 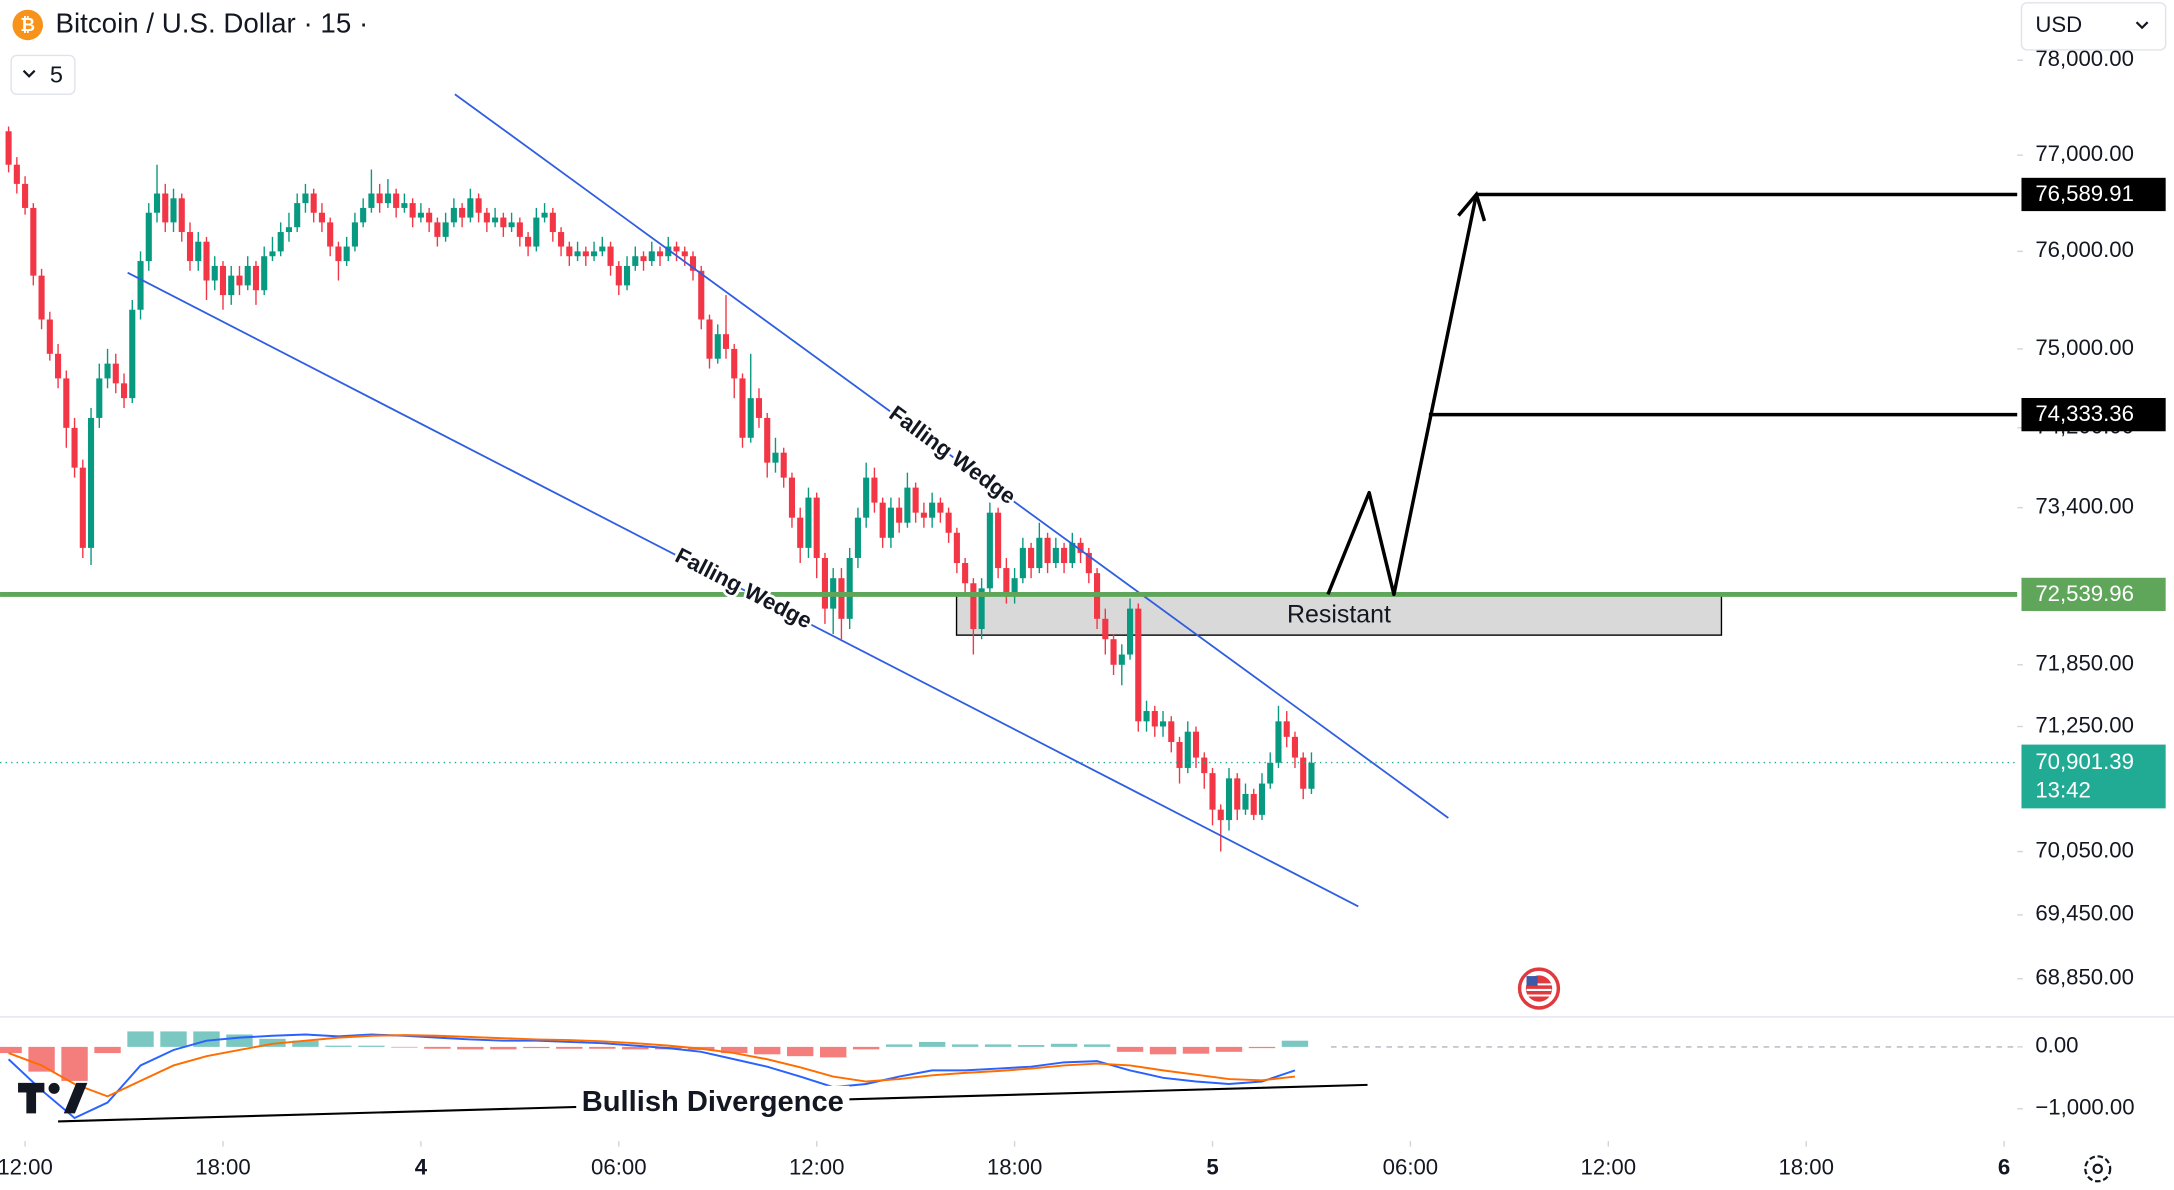 I want to click on currency-label: USD, so click(x=2058, y=24).